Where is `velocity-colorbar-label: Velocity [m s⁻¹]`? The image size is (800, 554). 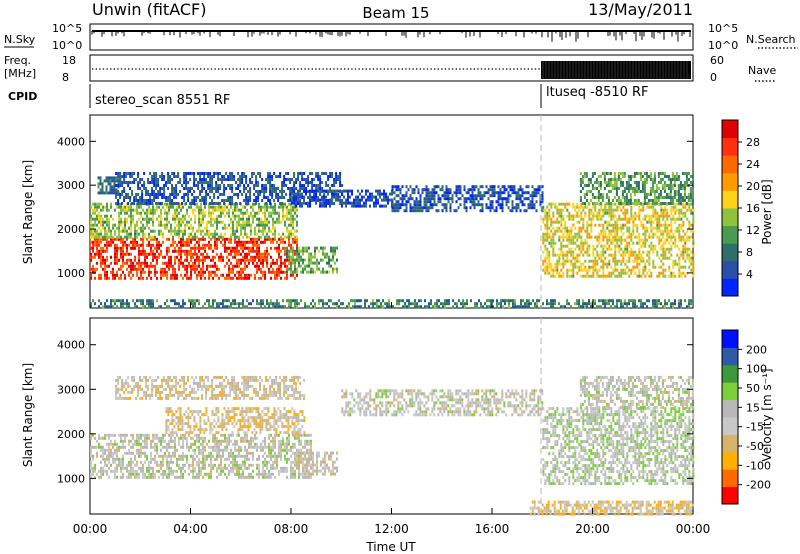
velocity-colorbar-label: Velocity [m s⁻¹] is located at coordinates (767, 414).